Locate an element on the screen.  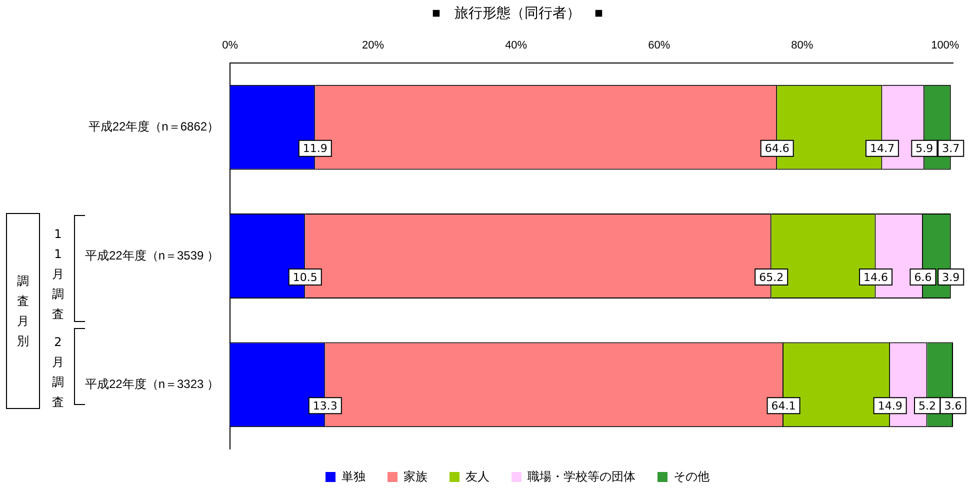
y-tick-label: 平成22年度（n＝3539 ） is located at coordinates (152, 255).